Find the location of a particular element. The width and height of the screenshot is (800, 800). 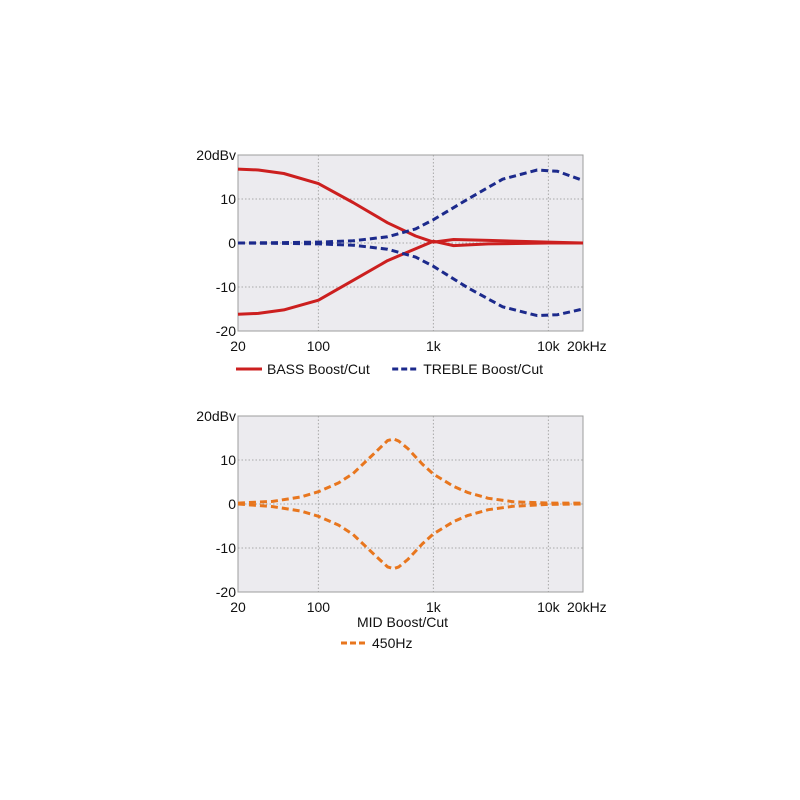

legend-label-bass-boost-cut: BASS Boost/Cut is located at coordinates (318, 369).